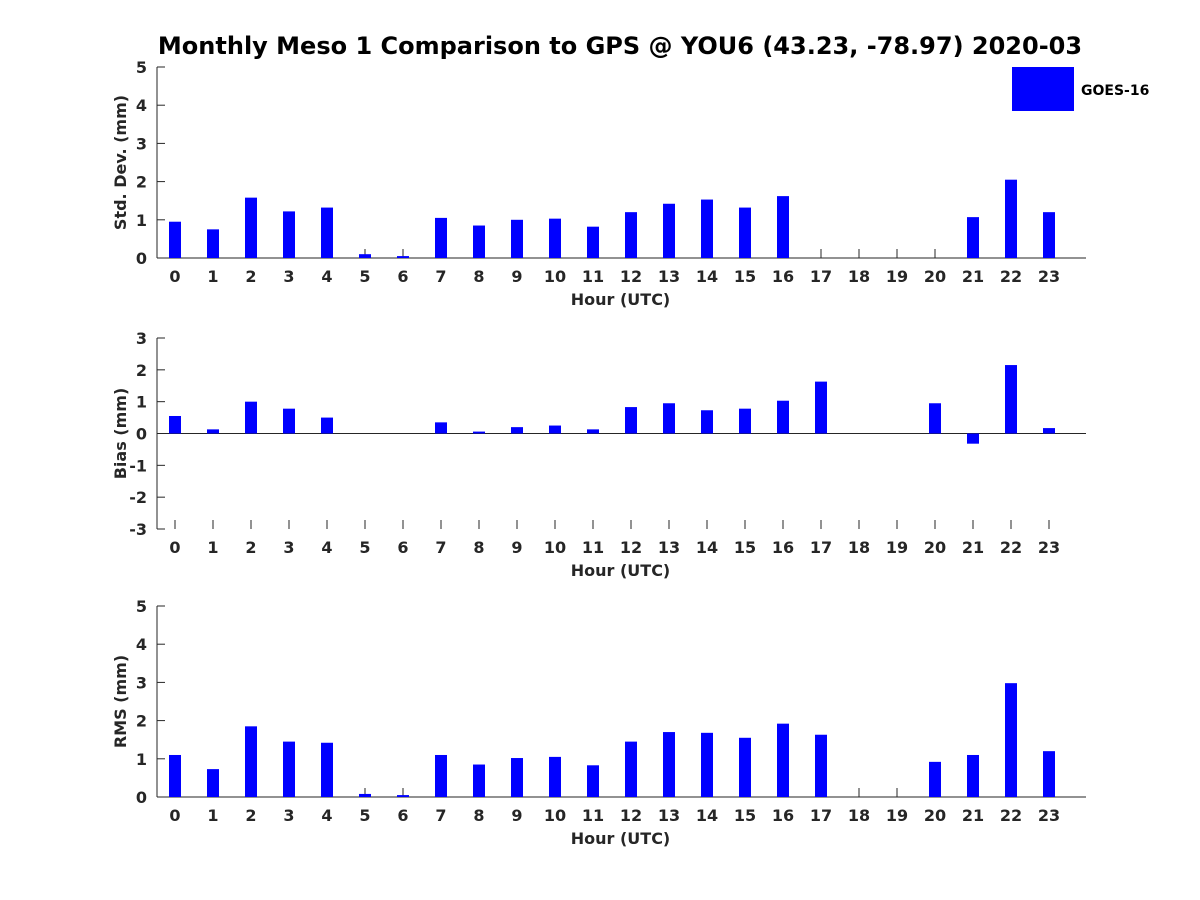 Image resolution: width=1200 pixels, height=900 pixels. Describe the element at coordinates (669, 276) in the screenshot. I see `std-x-tick-label: 13` at that location.